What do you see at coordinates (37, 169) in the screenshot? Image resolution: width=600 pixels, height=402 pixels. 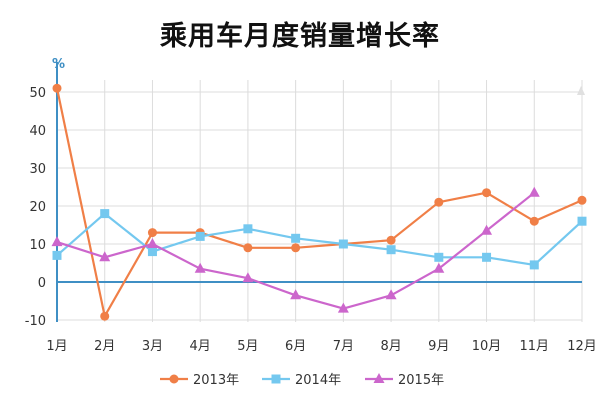 I see `y-tick-label: 30` at bounding box center [37, 169].